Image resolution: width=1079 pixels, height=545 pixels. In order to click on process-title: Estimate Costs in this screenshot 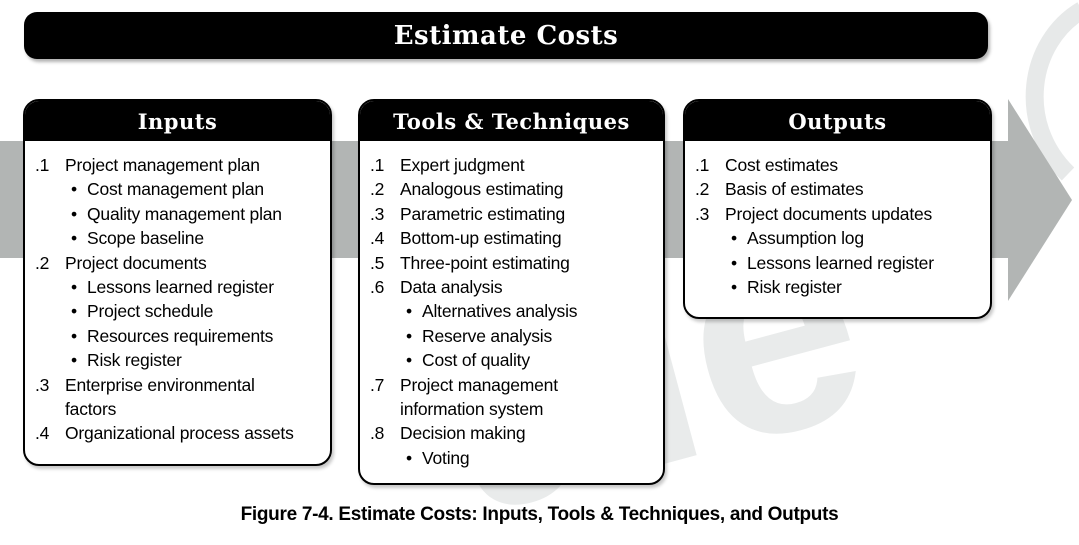, I will do `click(506, 35)`.